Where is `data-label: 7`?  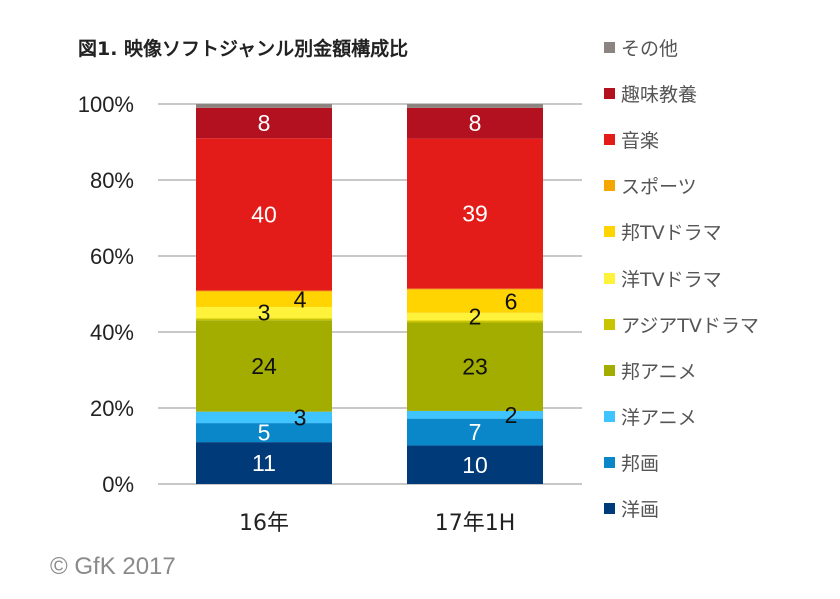 data-label: 7 is located at coordinates (475, 432).